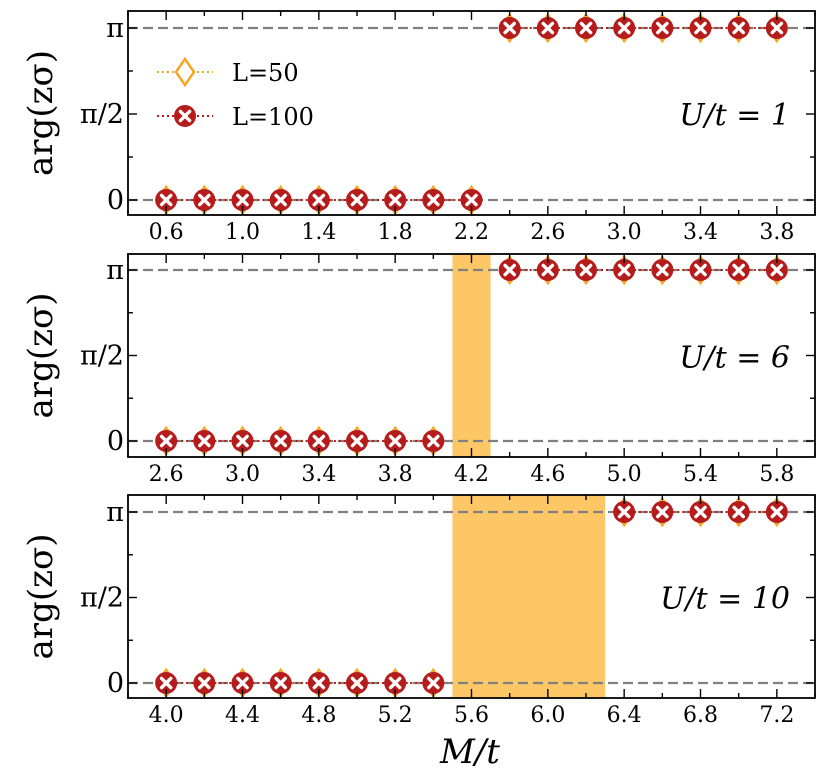  Describe the element at coordinates (166, 232) in the screenshot. I see `x-tick-label: 0.6` at that location.